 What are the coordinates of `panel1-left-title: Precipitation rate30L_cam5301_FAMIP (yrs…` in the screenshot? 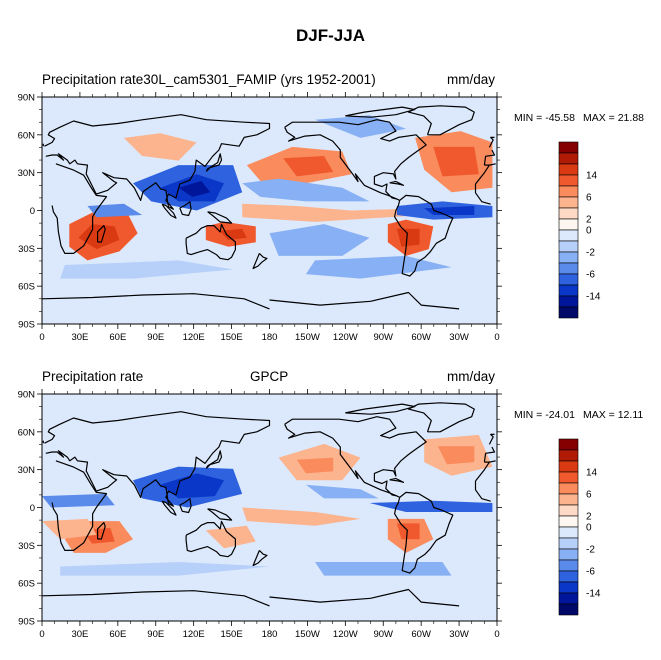 It's located at (209, 79).